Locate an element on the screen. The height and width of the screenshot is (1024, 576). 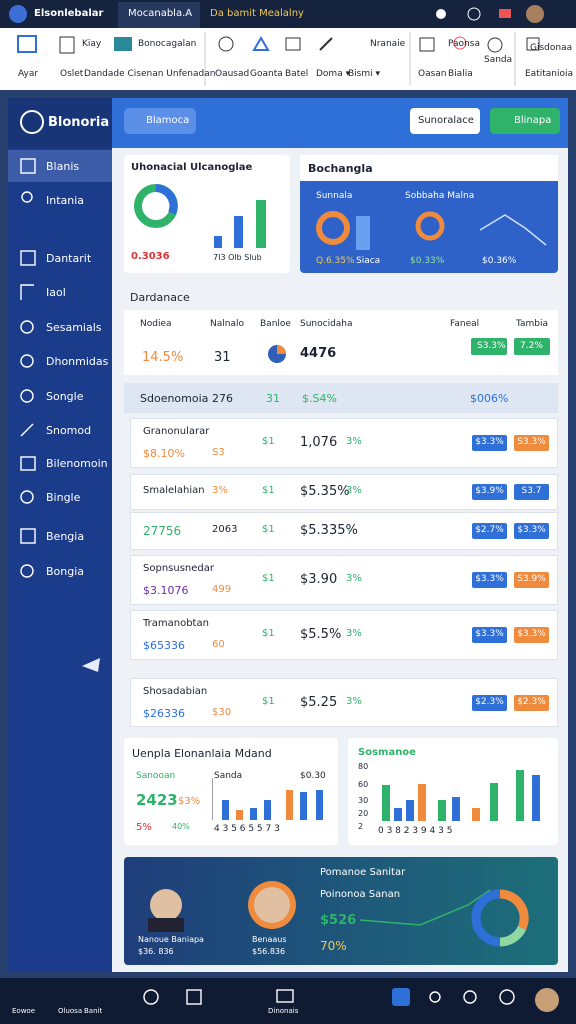
row-qty: S3 is located at coordinates (218, 452).